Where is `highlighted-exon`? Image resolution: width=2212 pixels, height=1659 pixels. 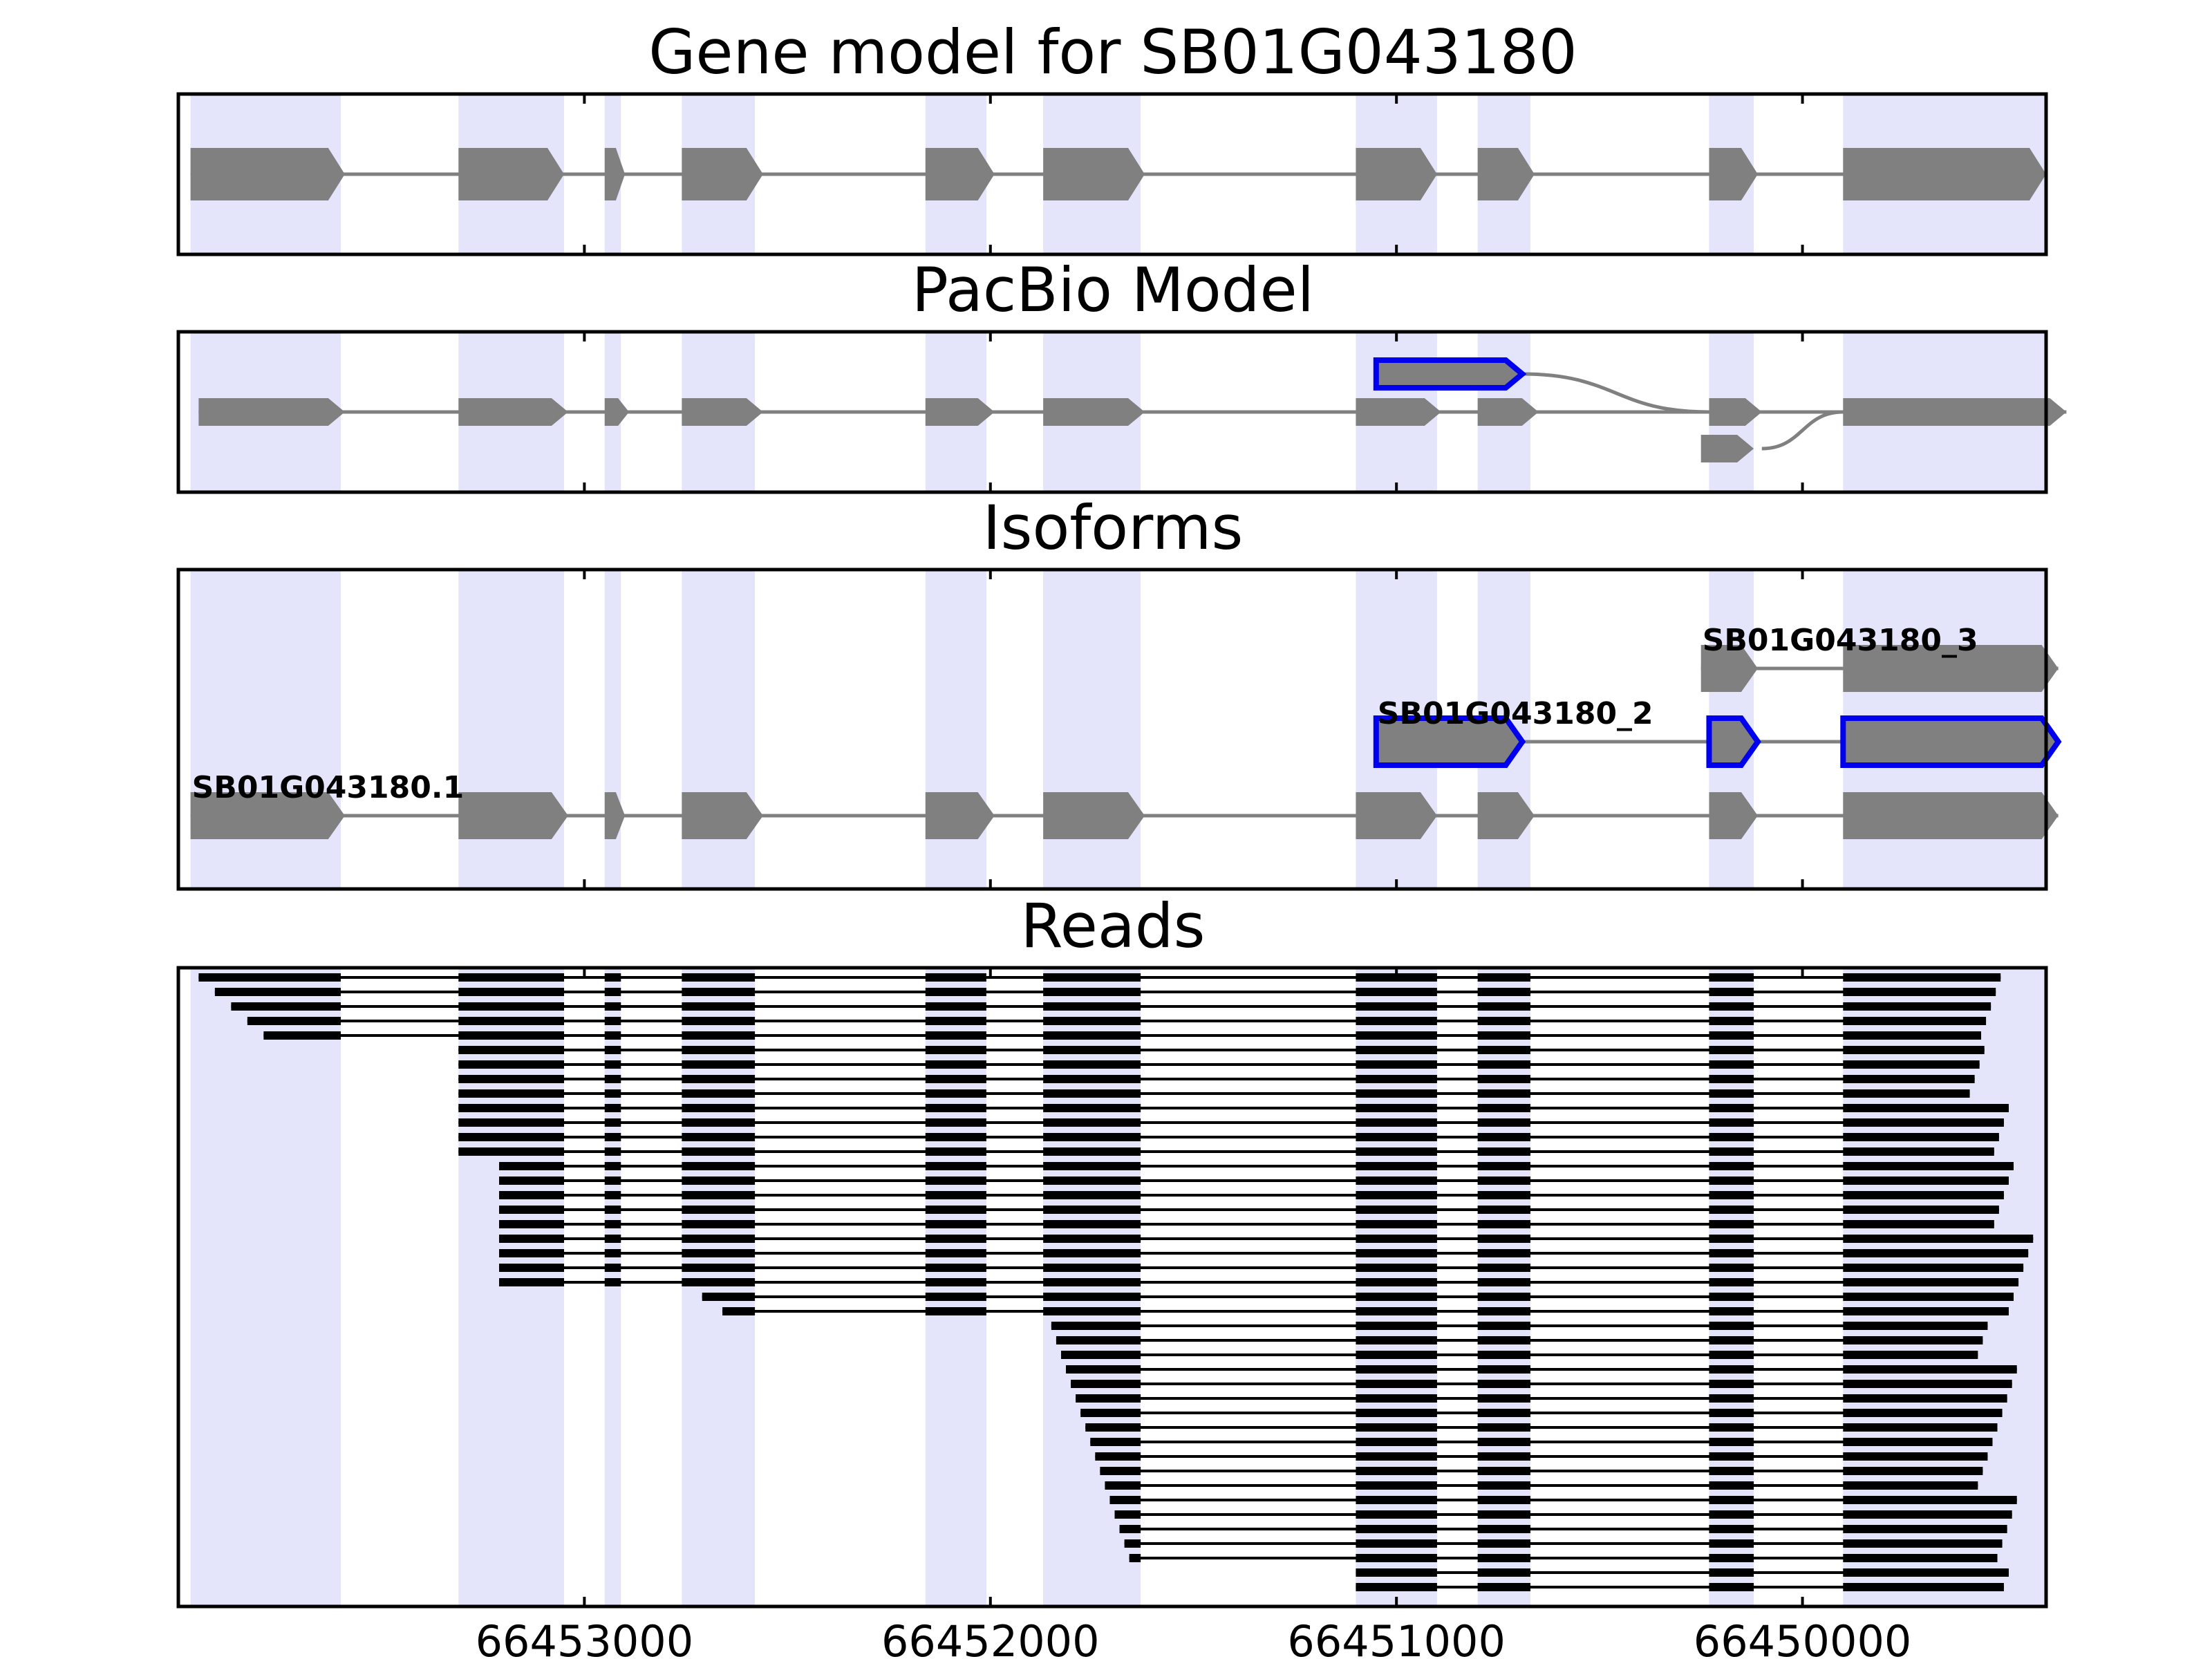 highlighted-exon is located at coordinates (1733, 742).